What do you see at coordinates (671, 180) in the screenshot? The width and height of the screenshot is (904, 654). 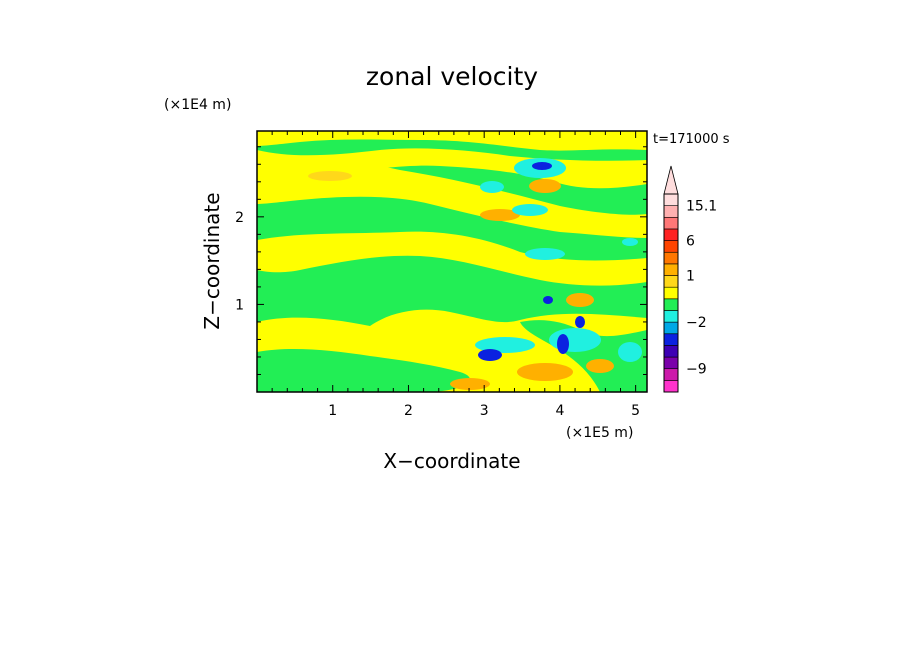 I see `colorbar-extension` at bounding box center [671, 180].